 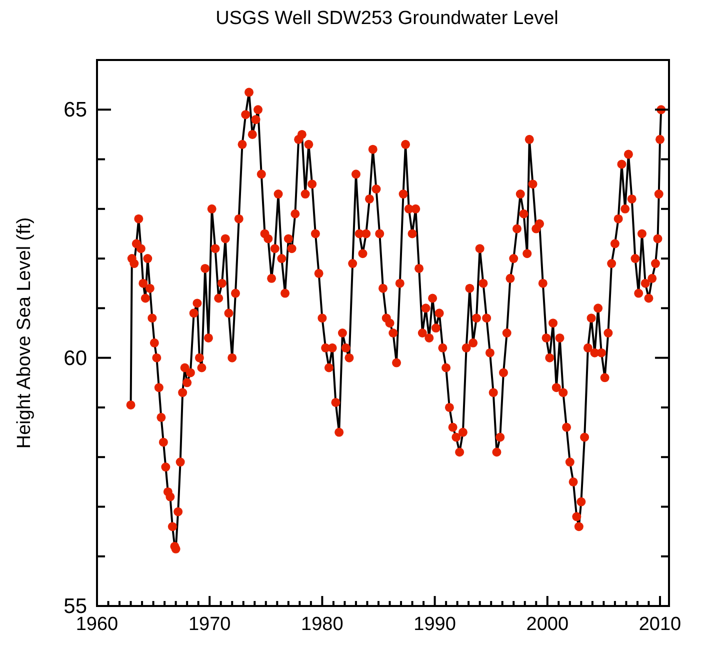 What do you see at coordinates (209, 624) in the screenshot?
I see `x-tick-label: 1970` at bounding box center [209, 624].